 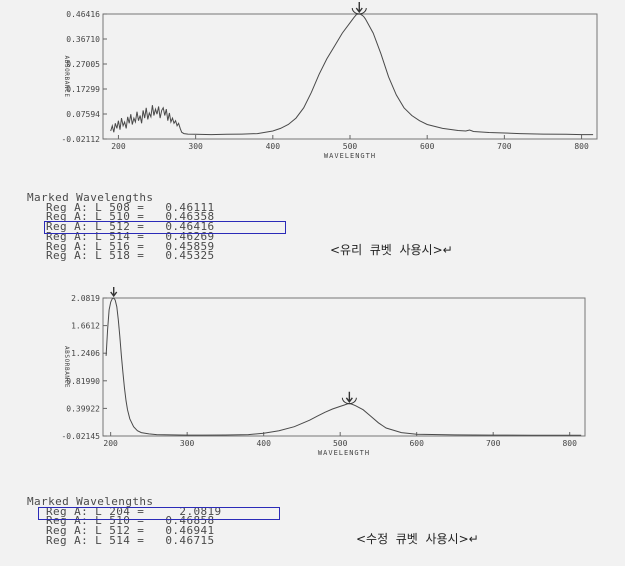 What do you see at coordinates (83, 89) in the screenshot?
I see `y-tick-label: 0.17299` at bounding box center [83, 89].